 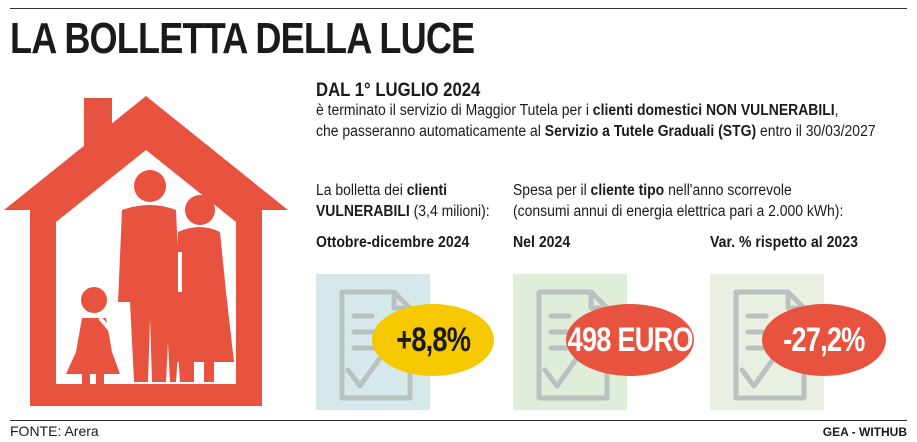 I want to click on desc-text: Spesa per il, so click(x=552, y=190).